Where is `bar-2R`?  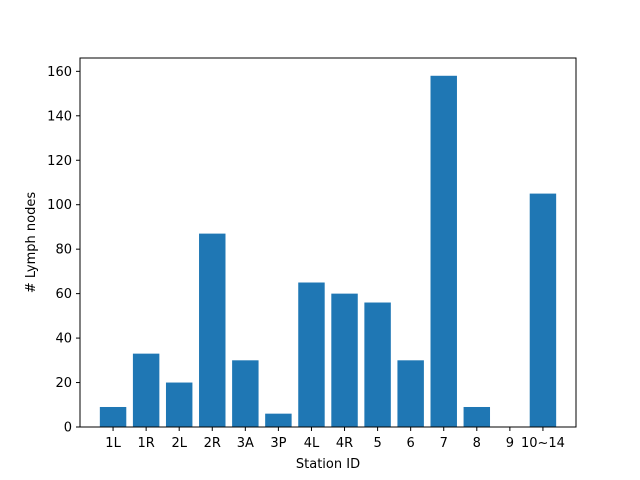 bar-2R is located at coordinates (212, 330).